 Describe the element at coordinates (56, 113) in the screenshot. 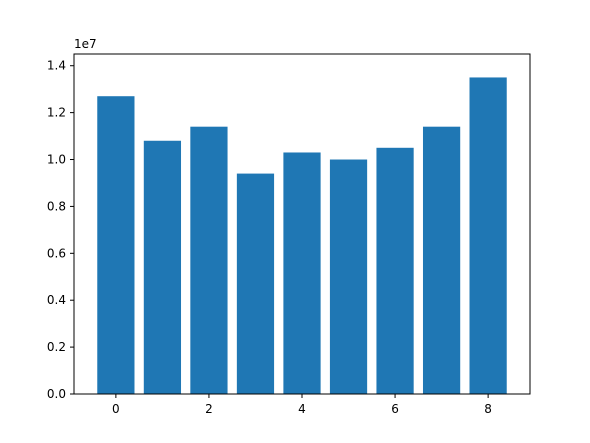

I see `y-tick-label: 1.2` at that location.